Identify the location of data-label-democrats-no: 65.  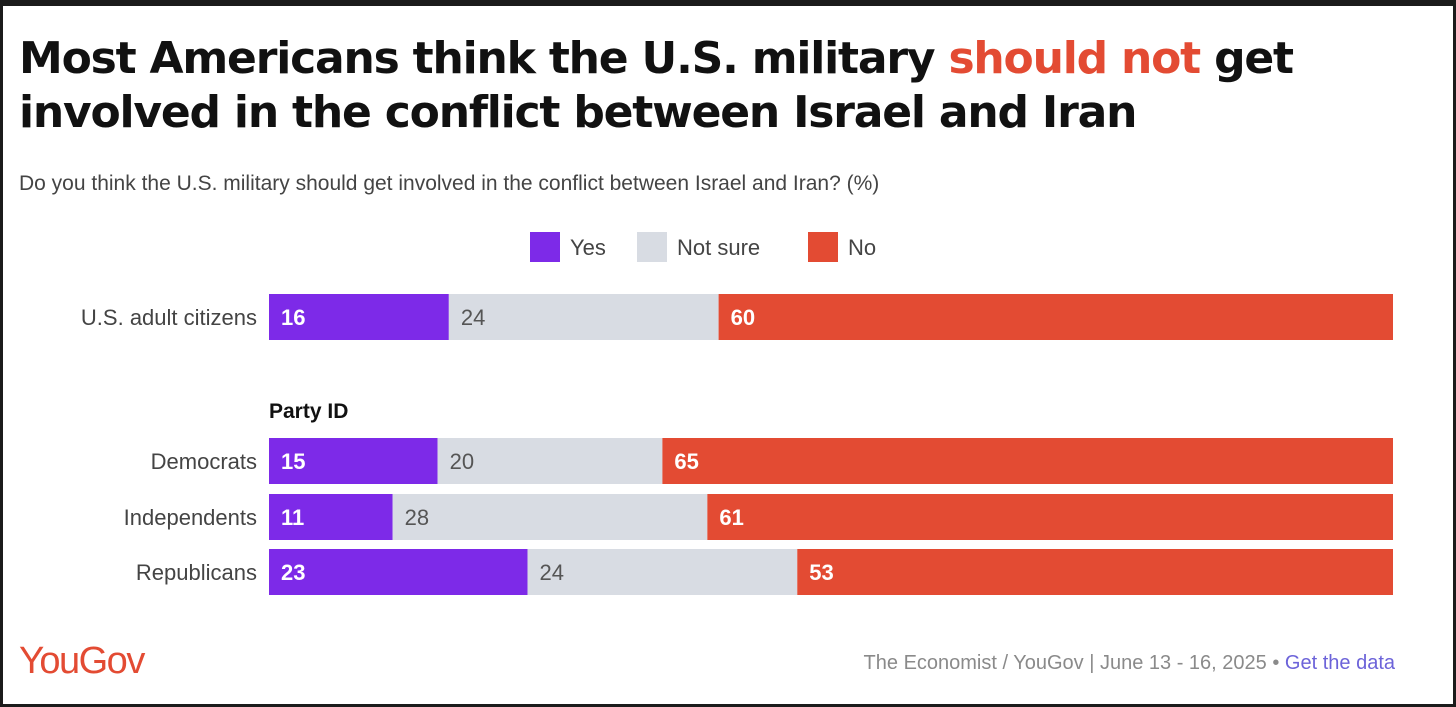
(686, 461).